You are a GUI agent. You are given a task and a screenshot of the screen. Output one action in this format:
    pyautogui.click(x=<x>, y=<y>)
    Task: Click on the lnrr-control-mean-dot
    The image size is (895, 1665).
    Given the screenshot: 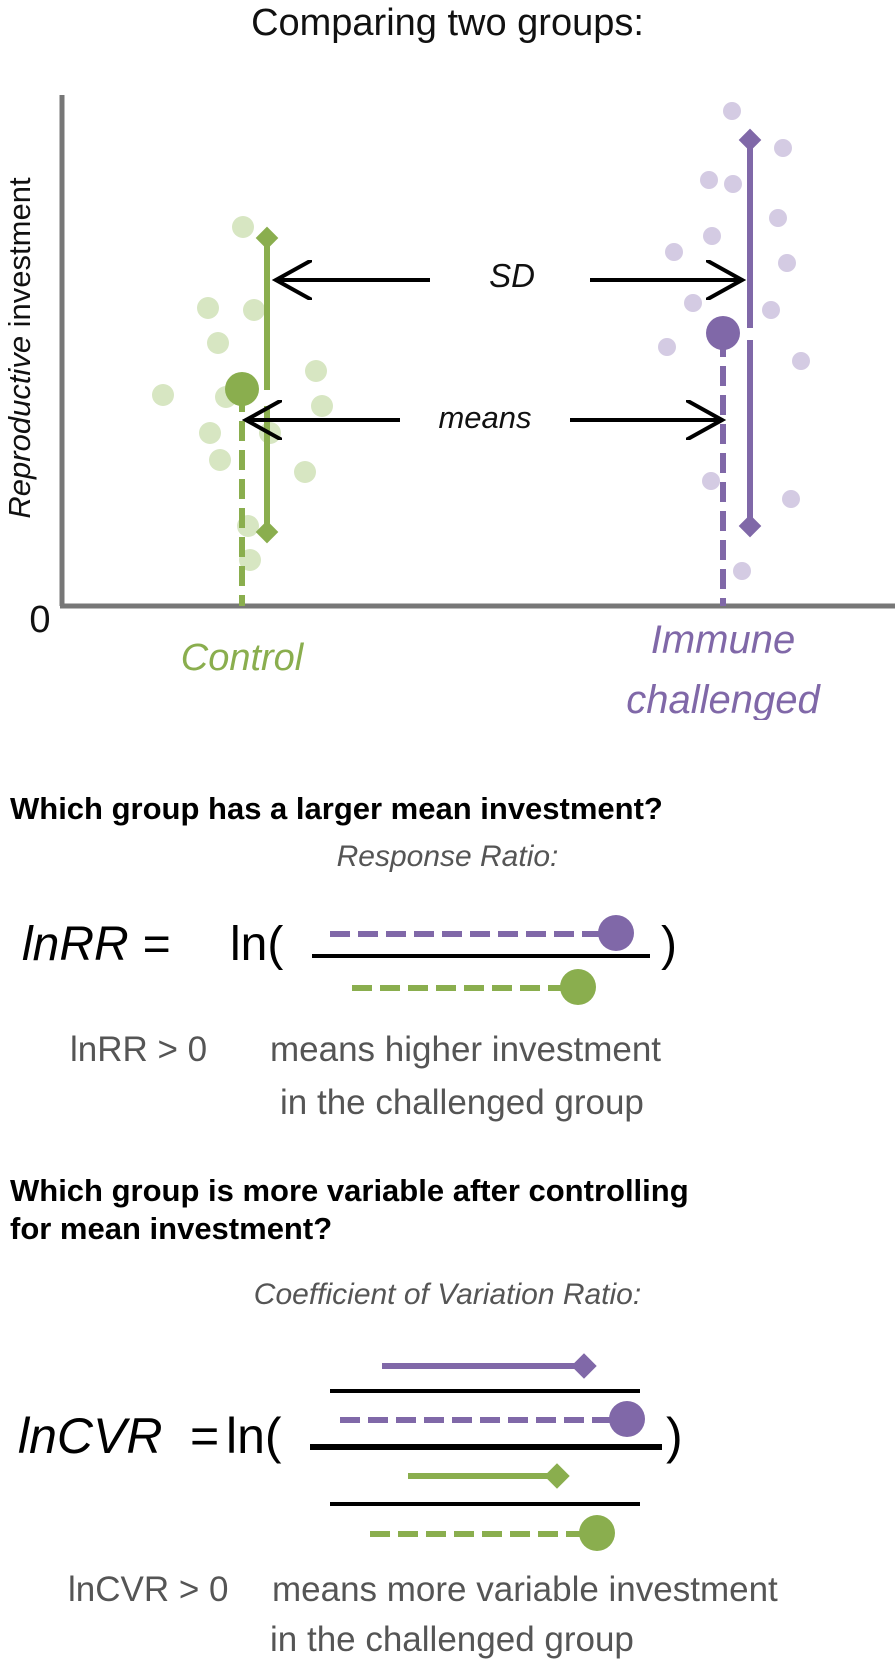 What is the action you would take?
    pyautogui.click(x=578, y=987)
    